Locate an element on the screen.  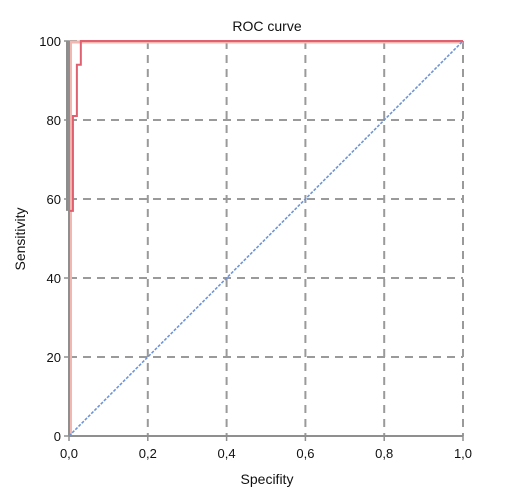
chart-title: ROC curve is located at coordinates (266, 26).